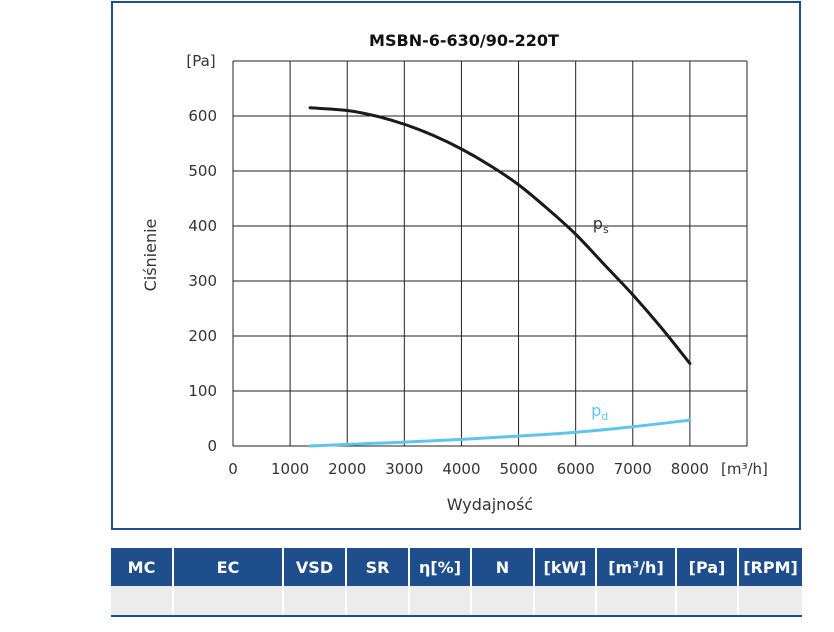  What do you see at coordinates (601, 225) in the screenshot?
I see `series-label-ps: ps` at bounding box center [601, 225].